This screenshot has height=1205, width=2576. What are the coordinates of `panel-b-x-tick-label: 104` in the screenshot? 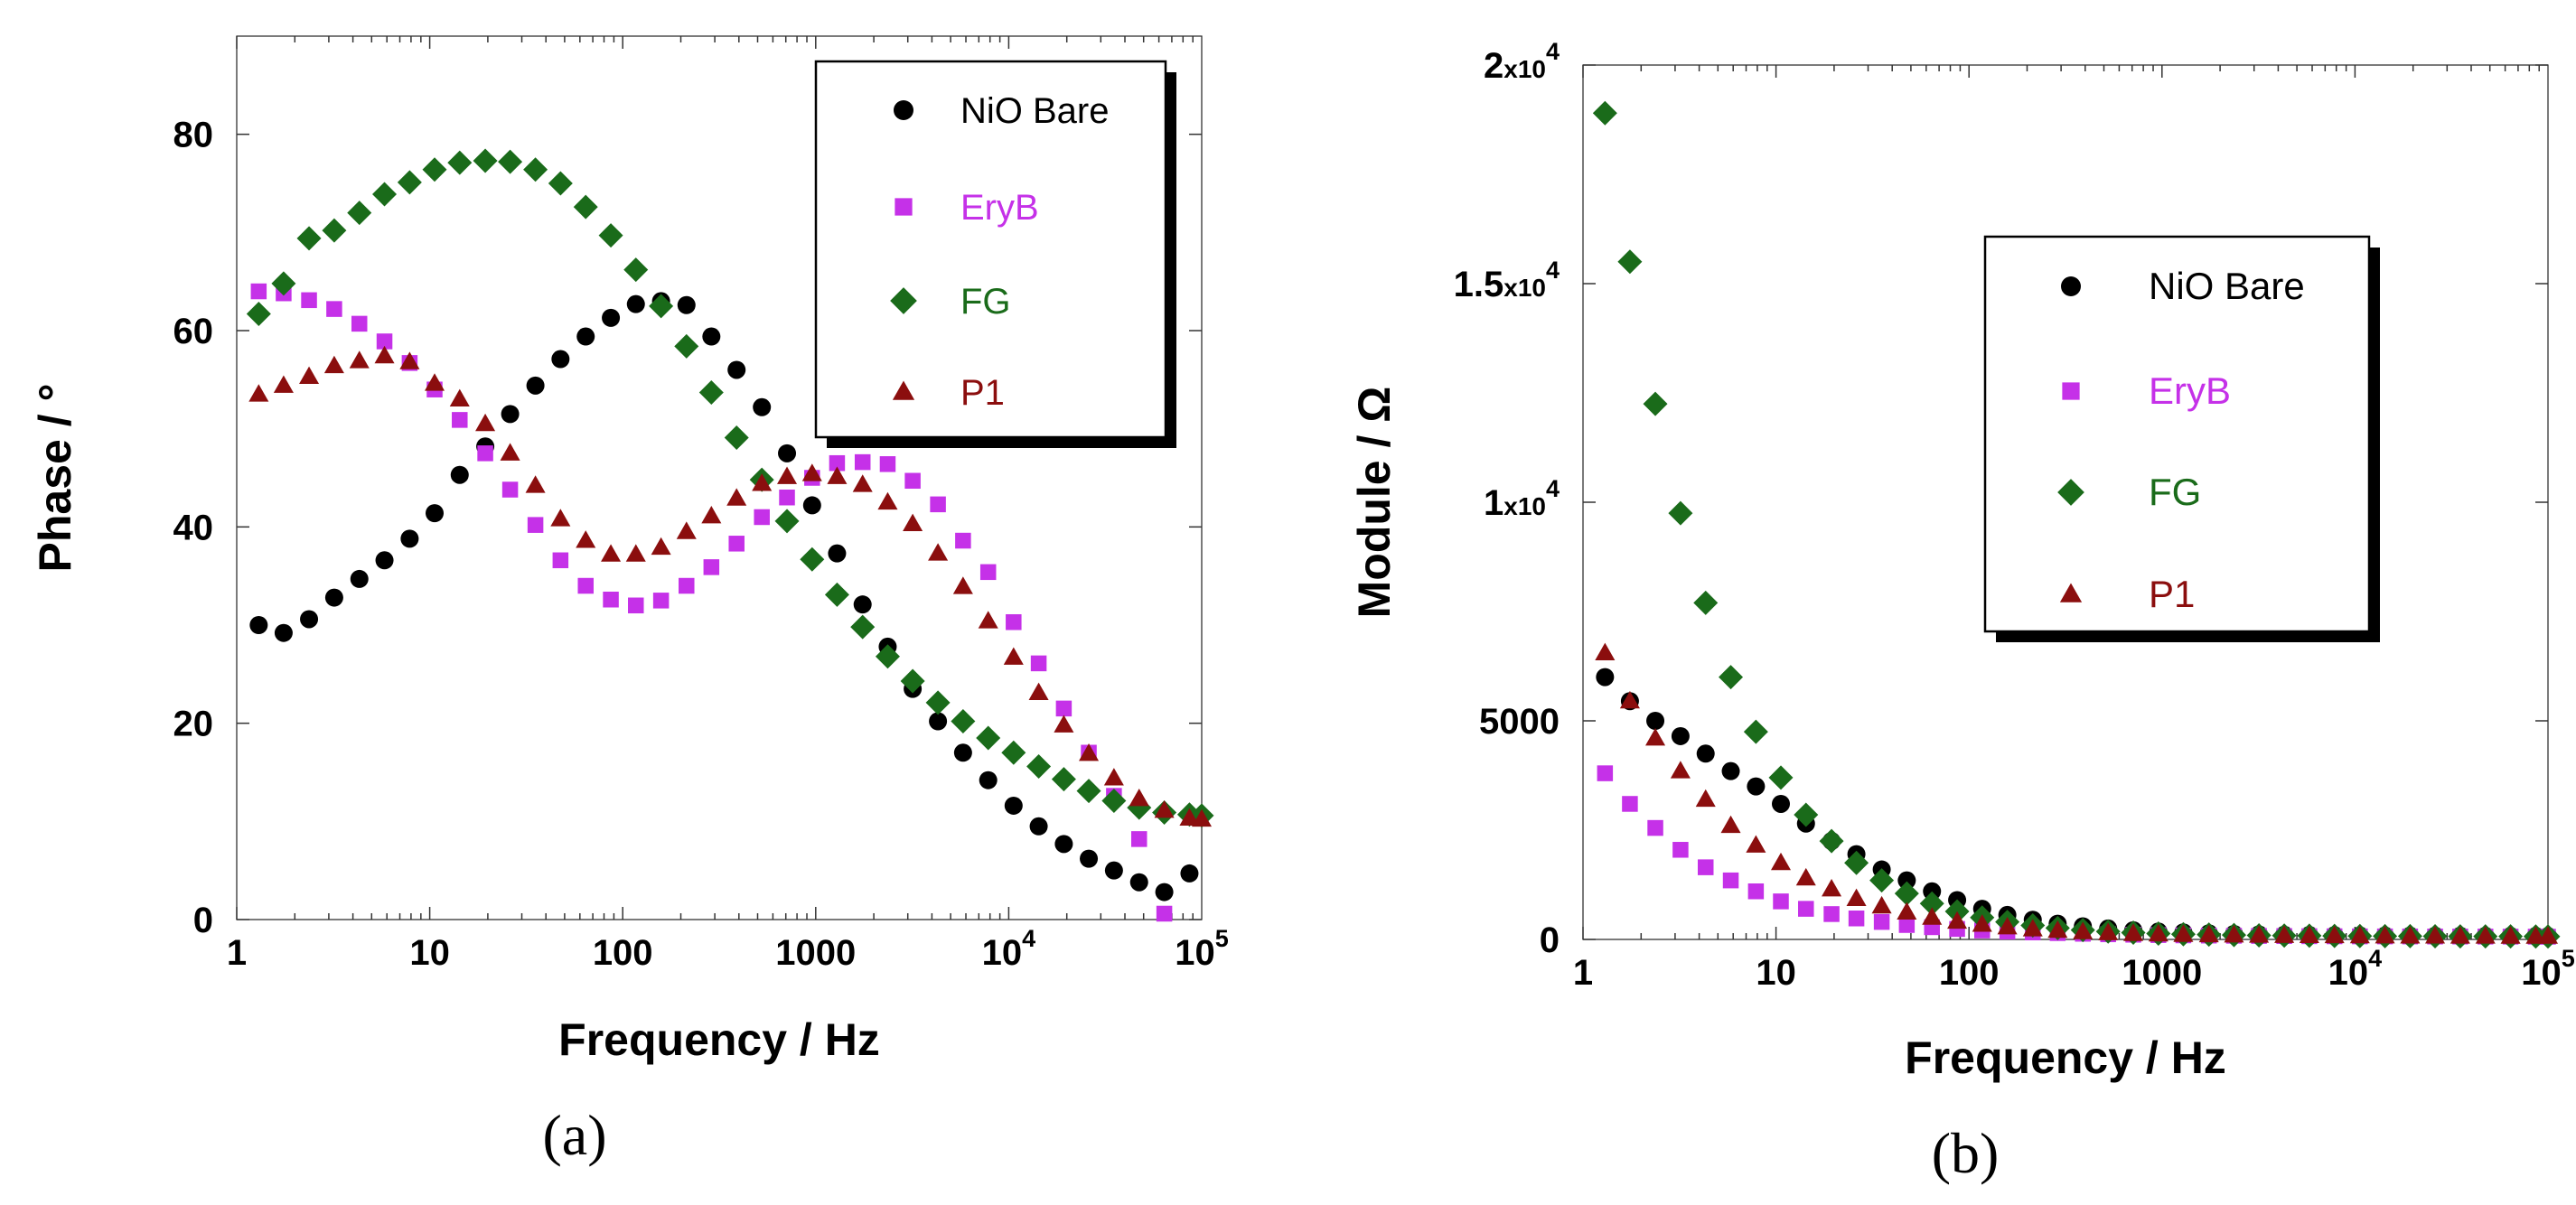 It's located at (2355, 969).